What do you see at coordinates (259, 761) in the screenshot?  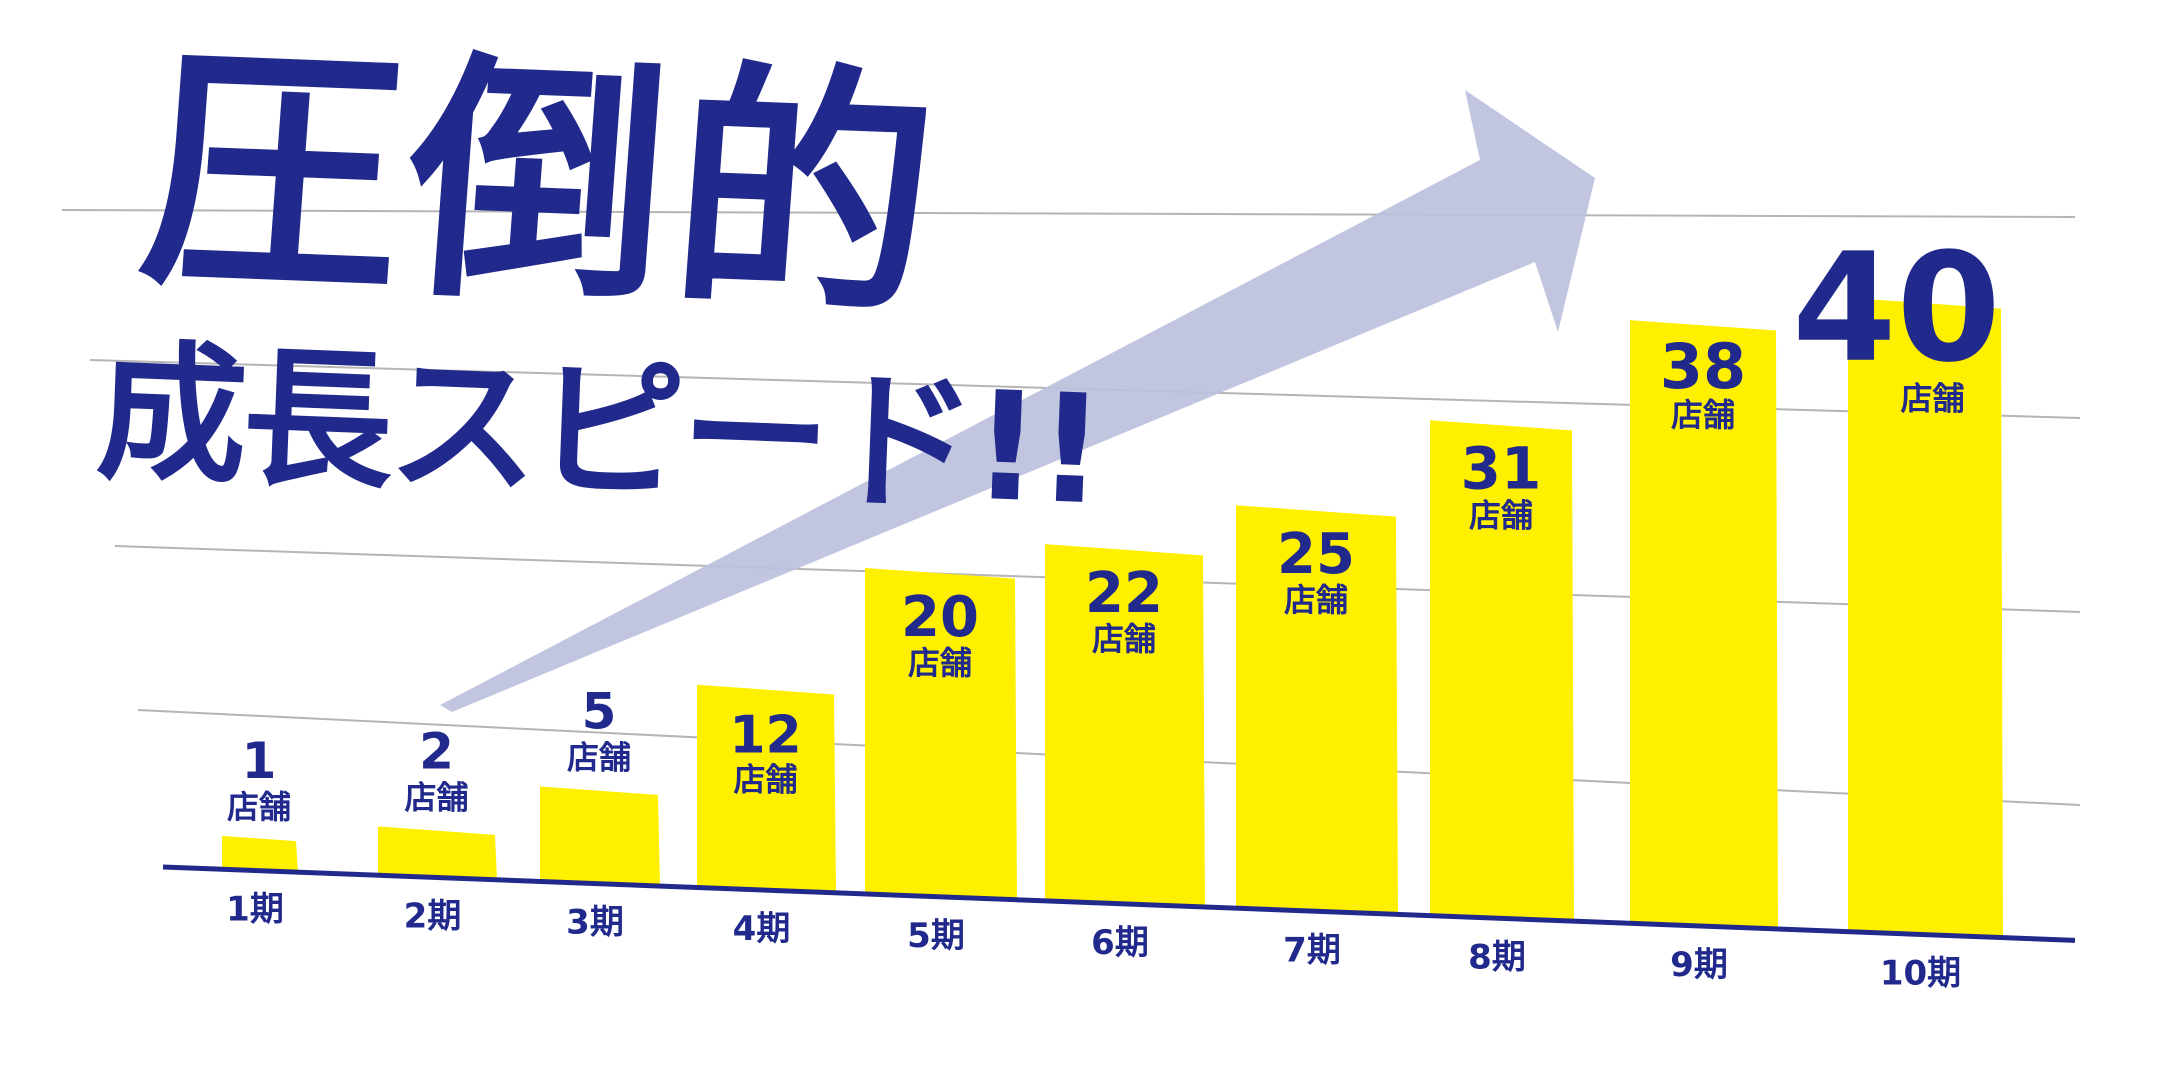 I see `value-label-1: 1` at bounding box center [259, 761].